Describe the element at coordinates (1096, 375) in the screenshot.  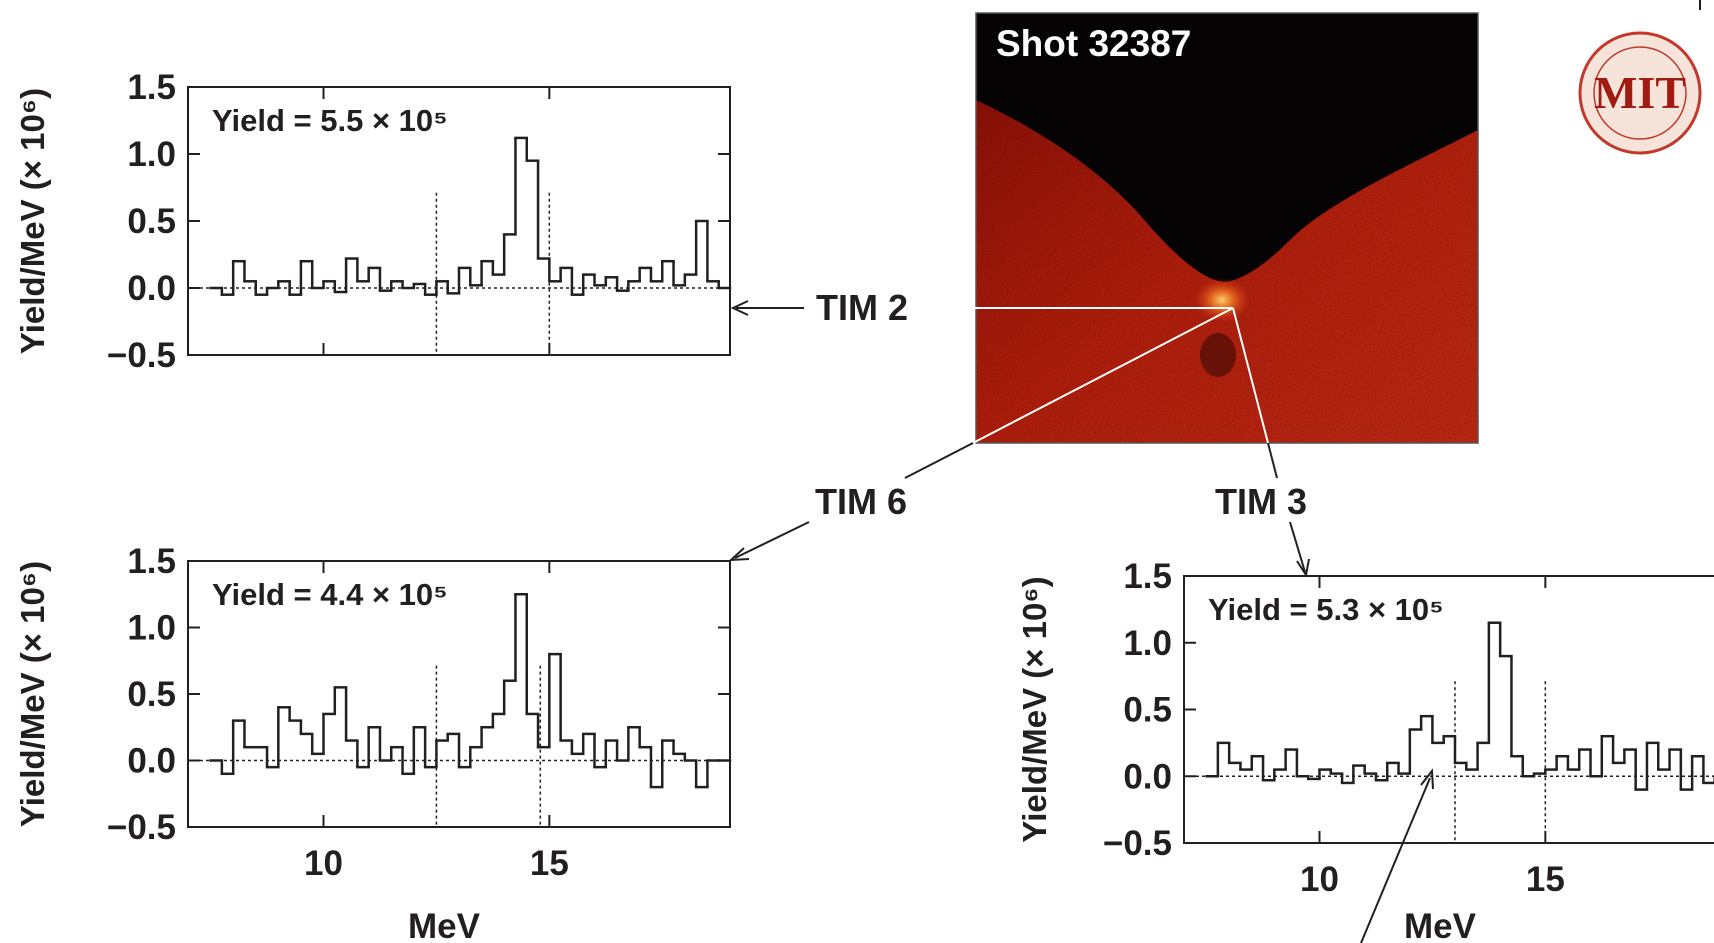
I see `connectors` at that location.